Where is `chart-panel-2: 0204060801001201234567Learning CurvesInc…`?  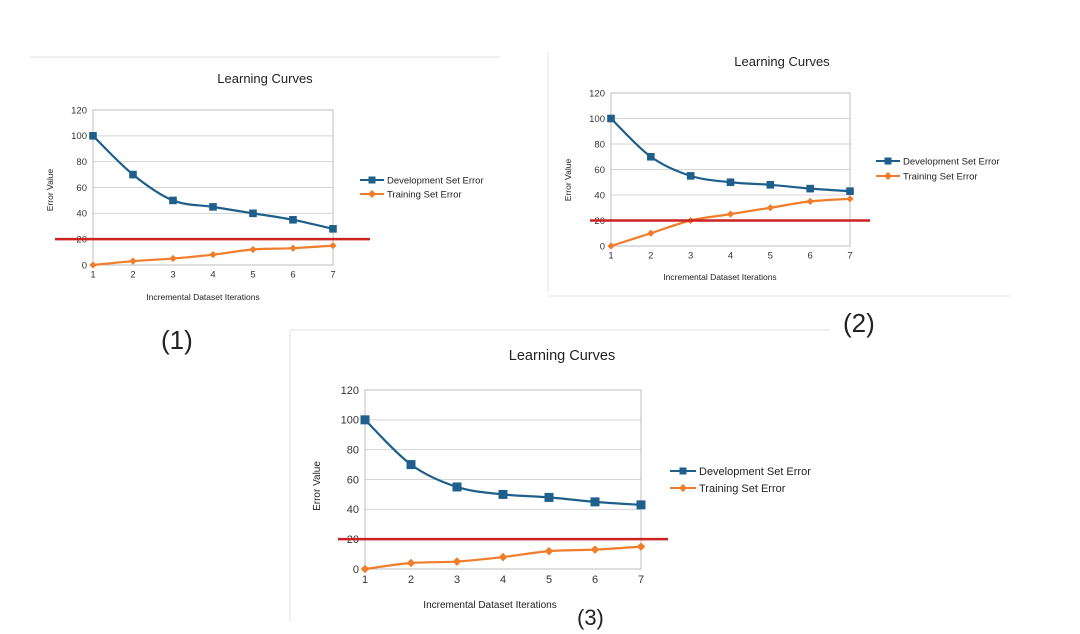
chart-panel-2: 0204060801001201234567Learning CurvesInc… is located at coordinates (781, 168).